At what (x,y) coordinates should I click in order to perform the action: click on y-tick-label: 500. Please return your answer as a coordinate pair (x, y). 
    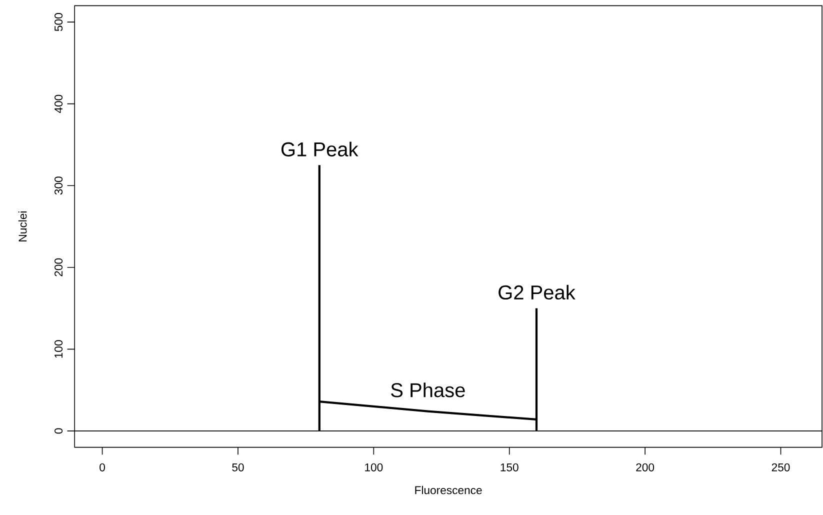
    Looking at the image, I should click on (58, 22).